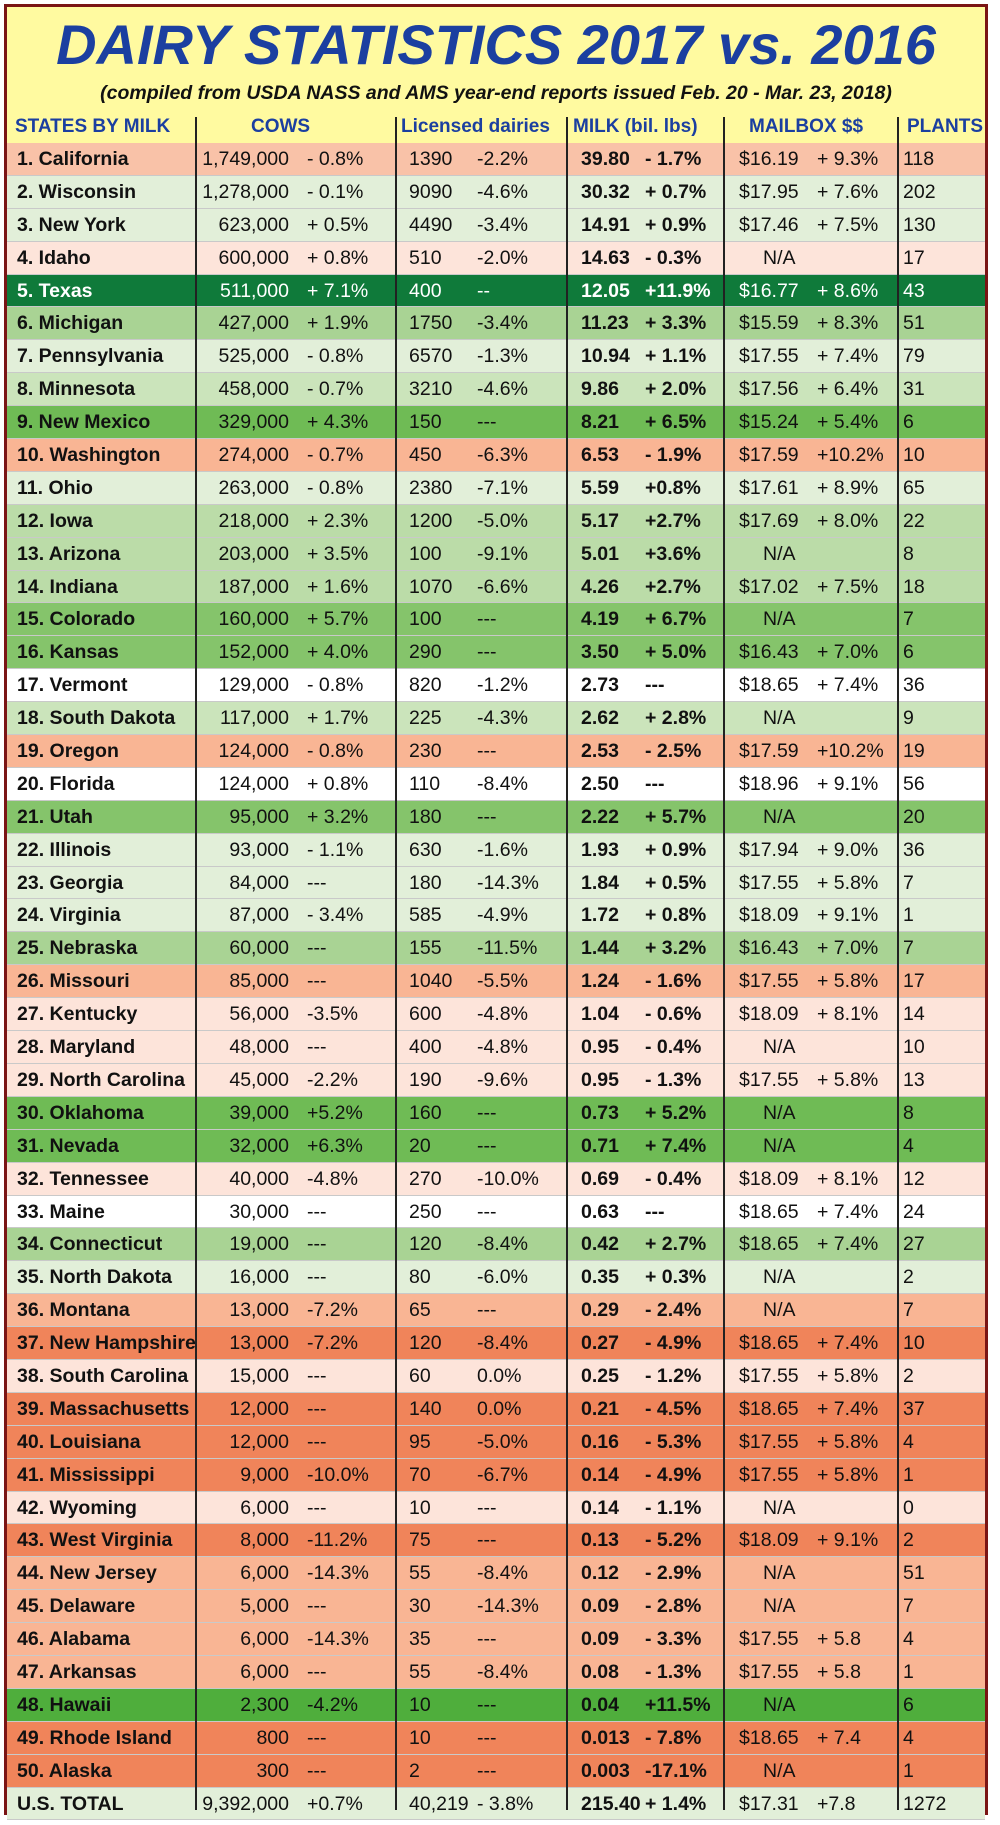  Describe the element at coordinates (779, 619) in the screenshot. I see `mailbox-price: N/A` at that location.